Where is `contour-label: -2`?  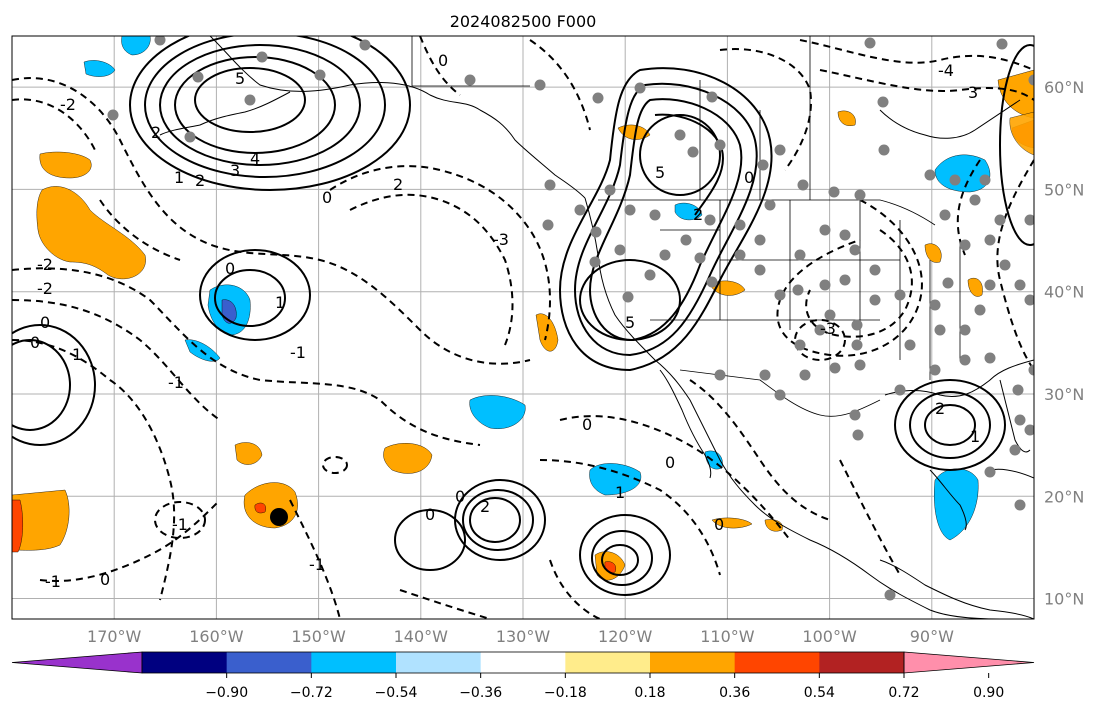
contour-label: -2 is located at coordinates (45, 264).